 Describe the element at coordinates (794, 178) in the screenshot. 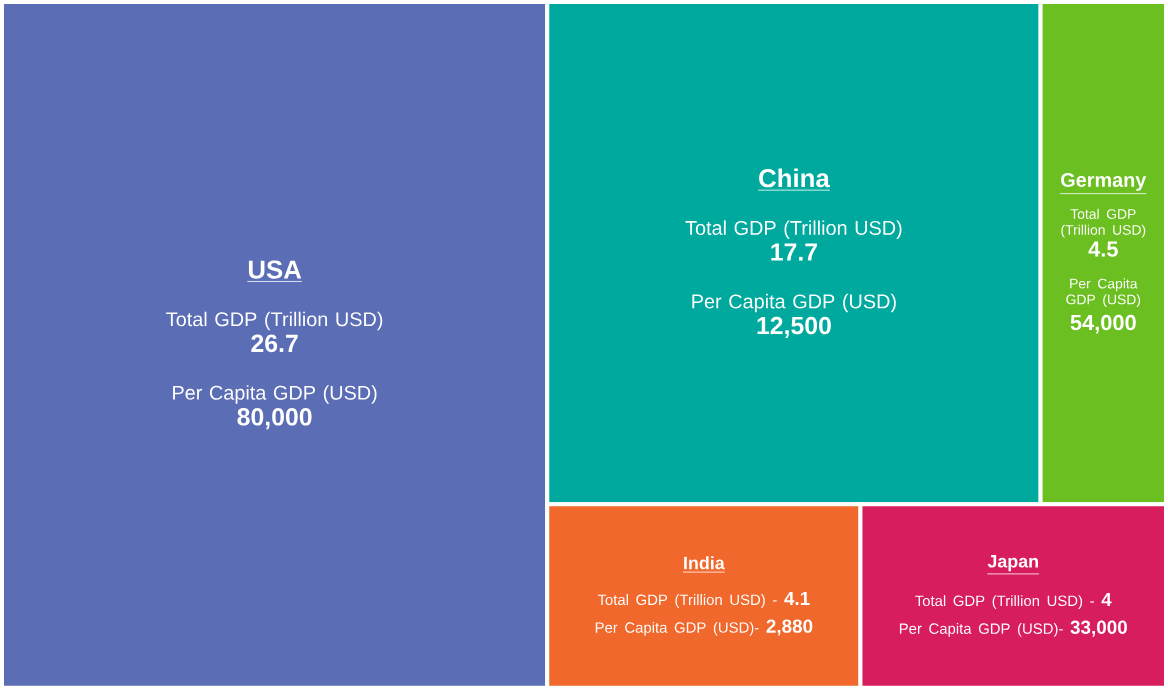

I see `category-label: China` at that location.